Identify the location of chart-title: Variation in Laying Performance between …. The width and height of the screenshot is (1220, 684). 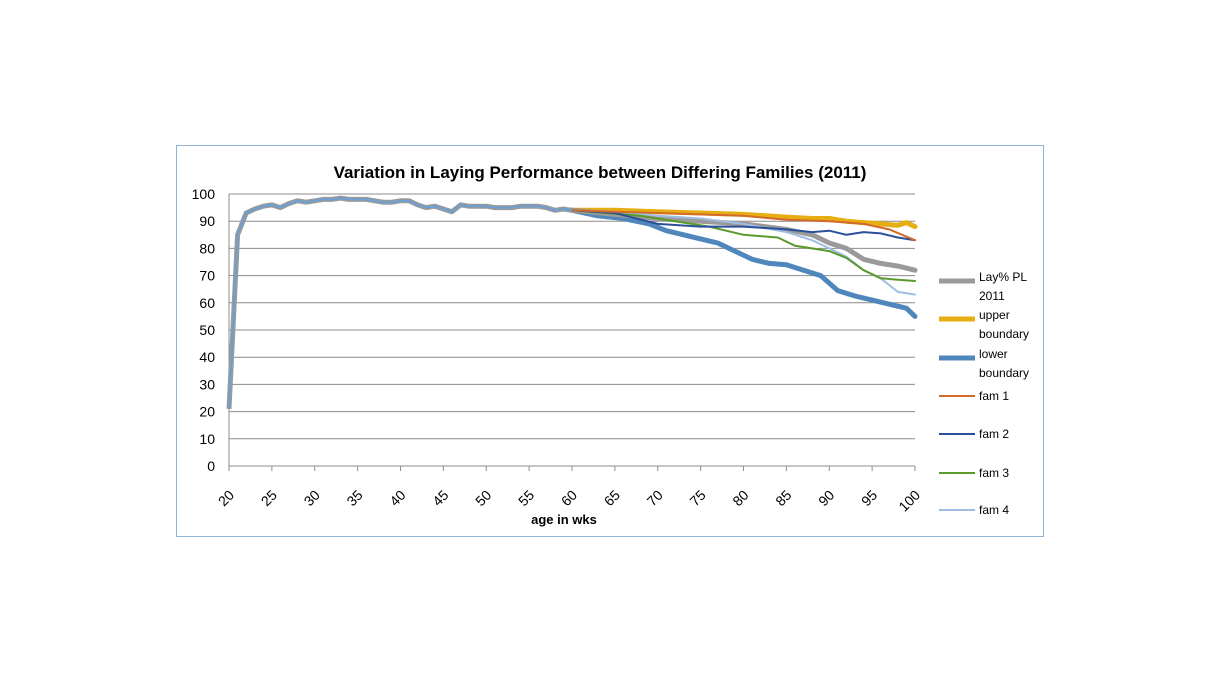
(600, 172).